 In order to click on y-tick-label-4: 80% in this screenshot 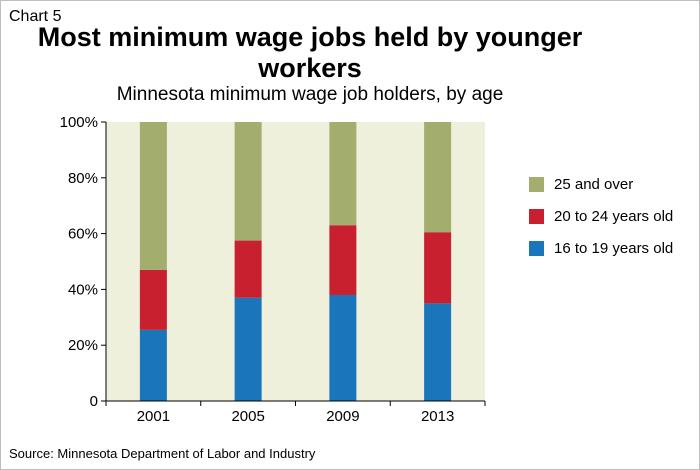, I will do `click(83, 178)`.